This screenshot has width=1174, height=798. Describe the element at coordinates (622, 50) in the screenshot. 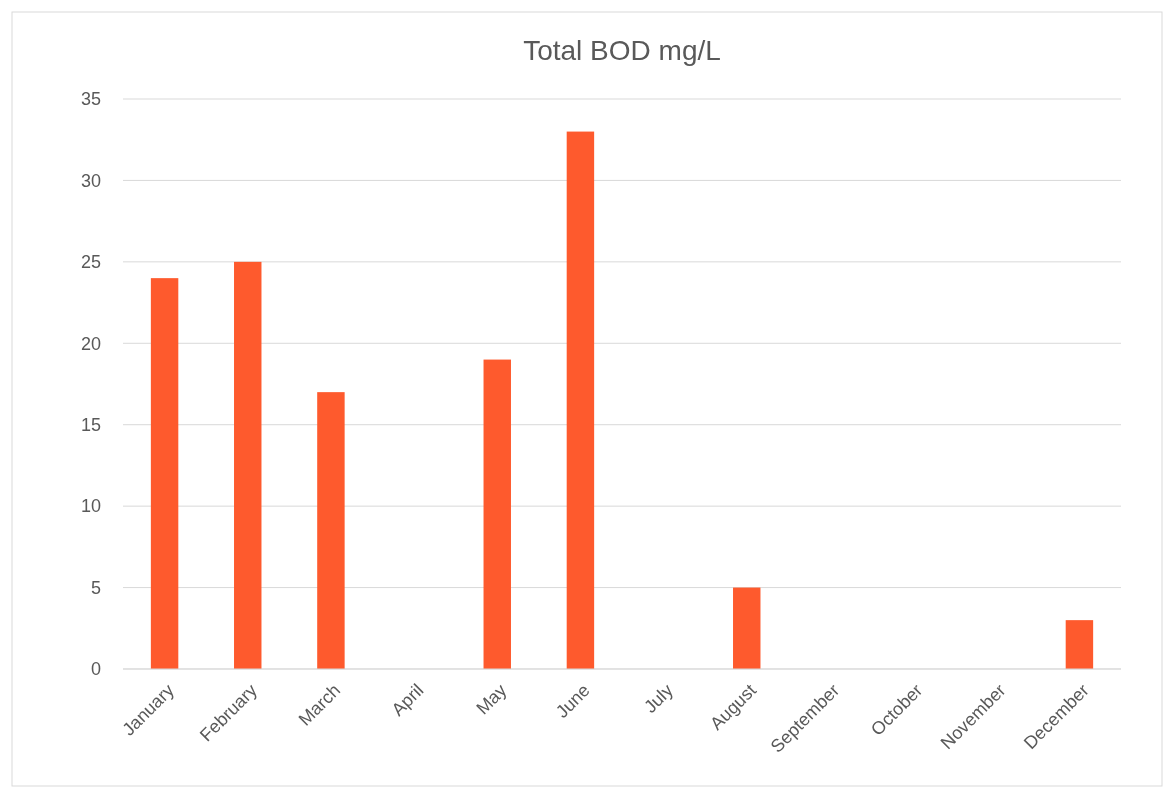

I see `chart-title: Total BOD mg/L` at that location.